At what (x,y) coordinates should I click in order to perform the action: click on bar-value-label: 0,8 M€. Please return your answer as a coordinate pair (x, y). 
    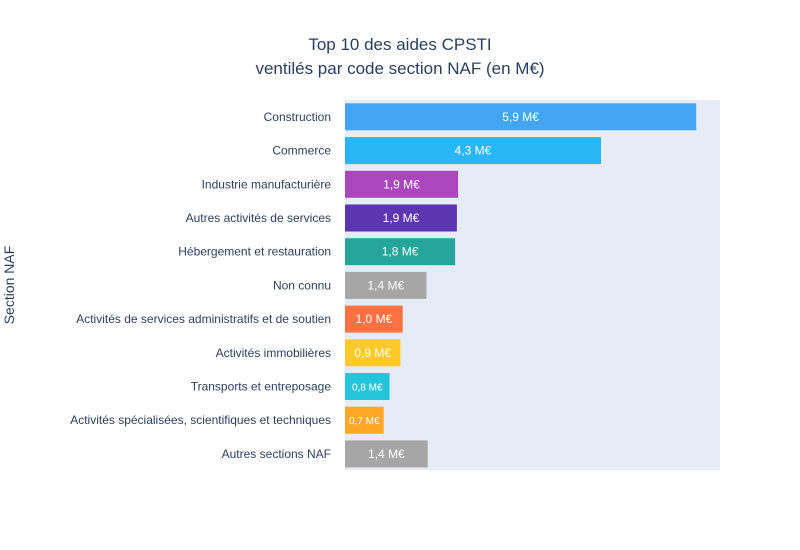
    Looking at the image, I should click on (367, 388).